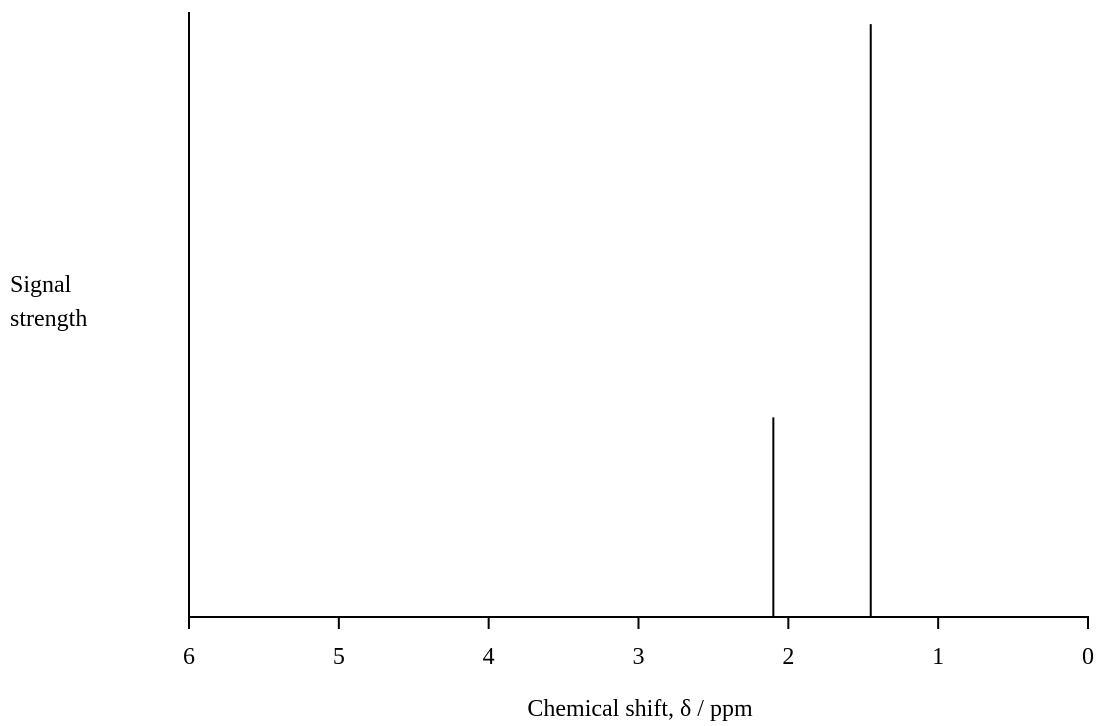 This screenshot has width=1101, height=726. I want to click on y-axis-title-line-1: Signal, so click(41, 285).